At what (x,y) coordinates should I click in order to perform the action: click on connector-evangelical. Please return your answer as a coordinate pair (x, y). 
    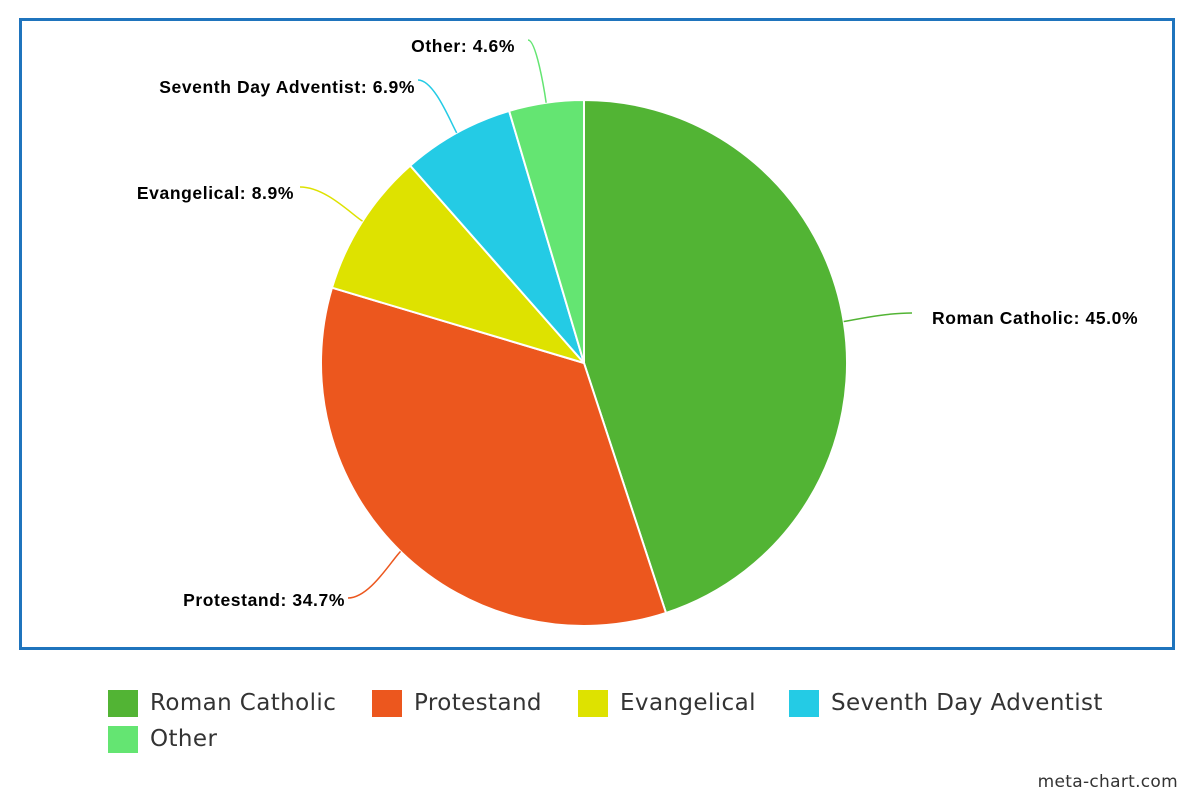
    Looking at the image, I should click on (331, 204).